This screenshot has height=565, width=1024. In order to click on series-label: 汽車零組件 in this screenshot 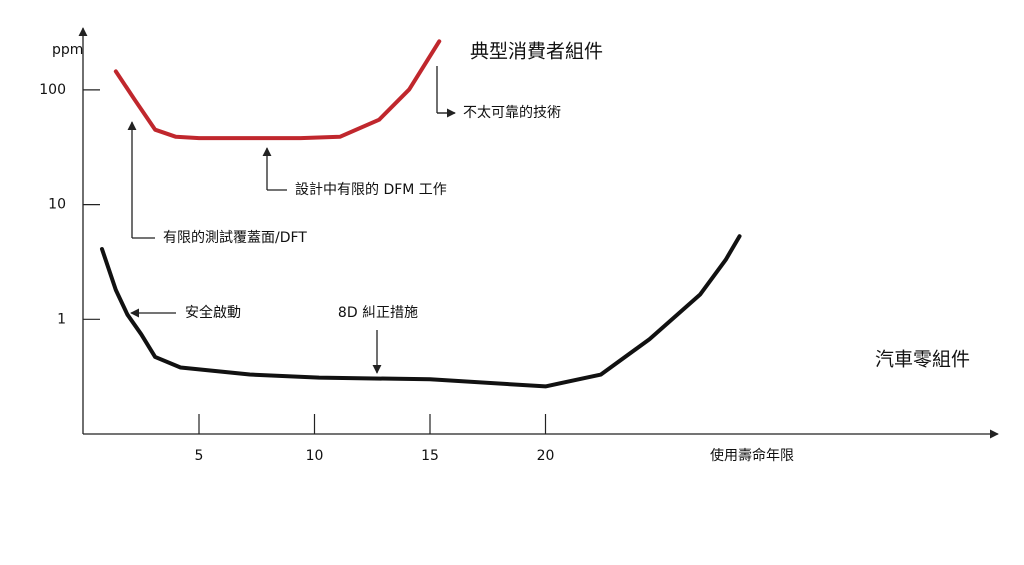, I will do `click(922, 360)`.